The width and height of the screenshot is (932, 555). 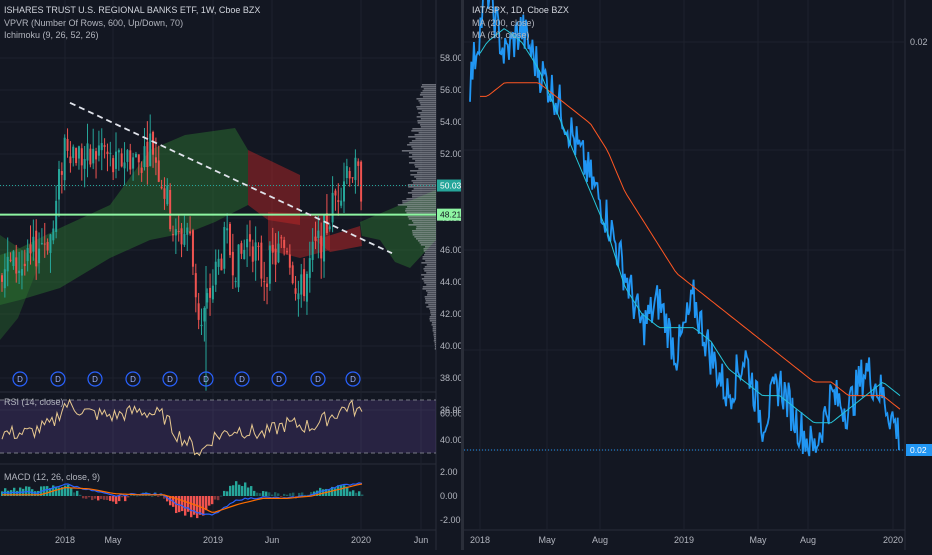 I want to click on dividend-marker-label: D, so click(x=58, y=379).